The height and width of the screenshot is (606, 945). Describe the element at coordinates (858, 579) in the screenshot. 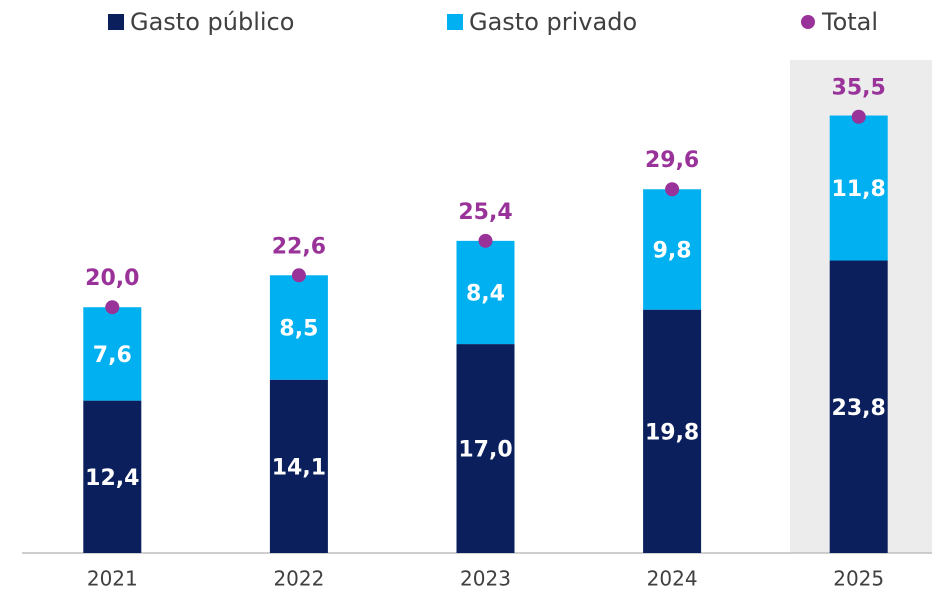

I see `x-tick-label: 2025` at that location.